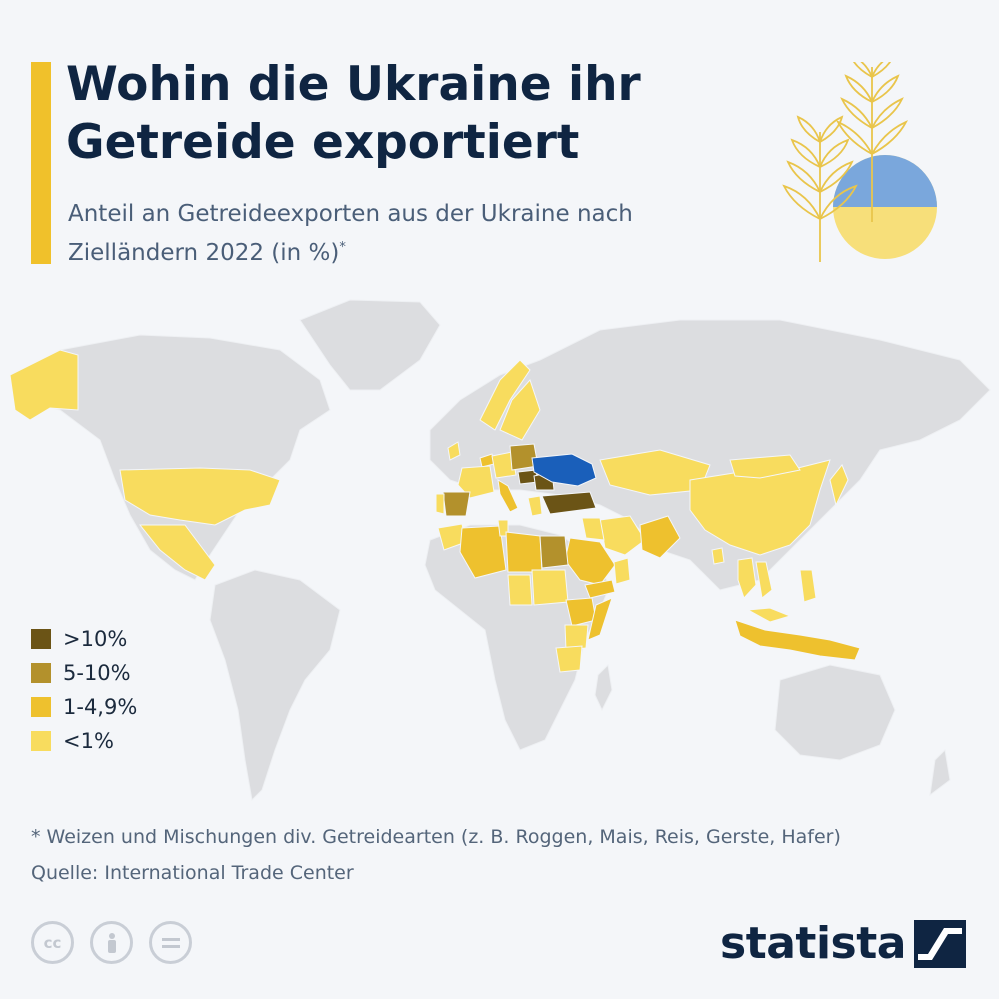 The image size is (999, 999). What do you see at coordinates (44, 385) in the screenshot?
I see `country-alaska` at bounding box center [44, 385].